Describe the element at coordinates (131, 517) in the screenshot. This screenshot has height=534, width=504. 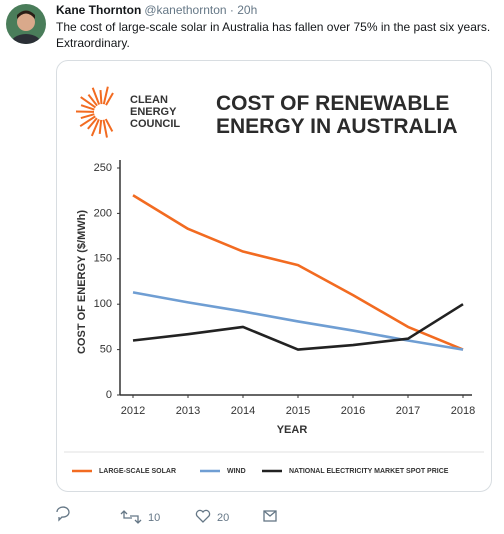
I see `retweet-icon` at that location.